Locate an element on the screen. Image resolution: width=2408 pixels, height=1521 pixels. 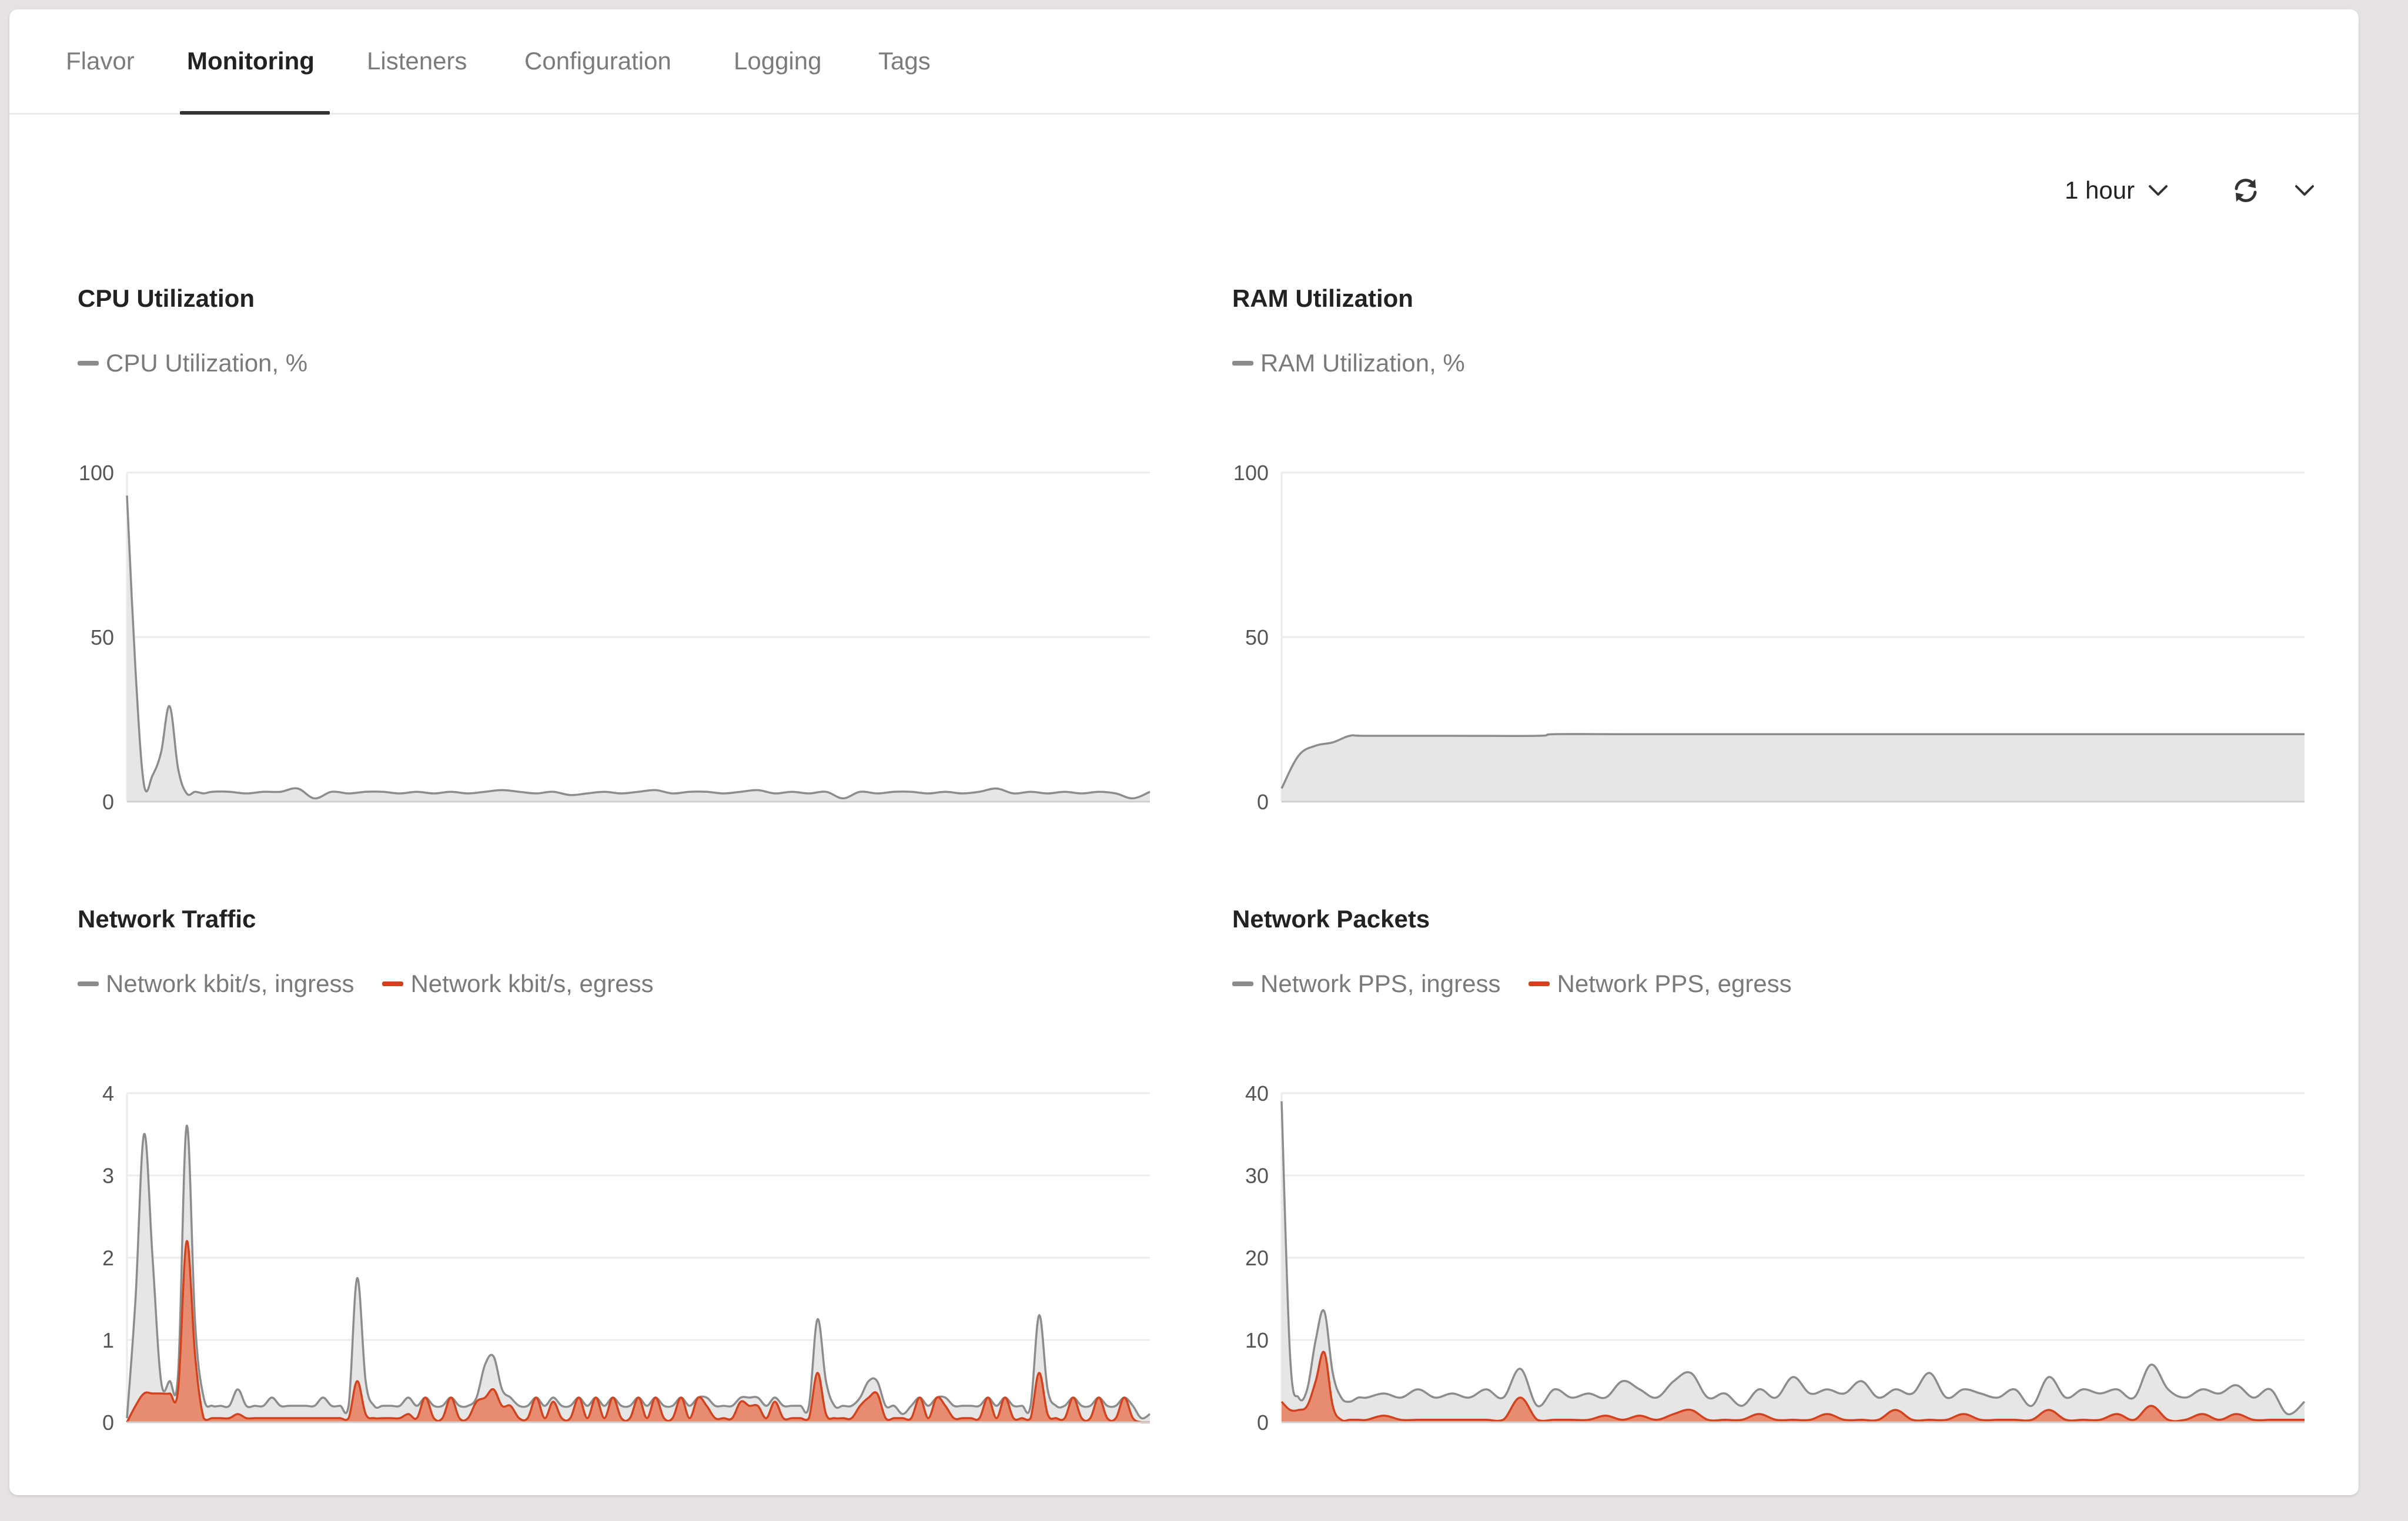
tab-listeners: Listeners is located at coordinates (417, 61).